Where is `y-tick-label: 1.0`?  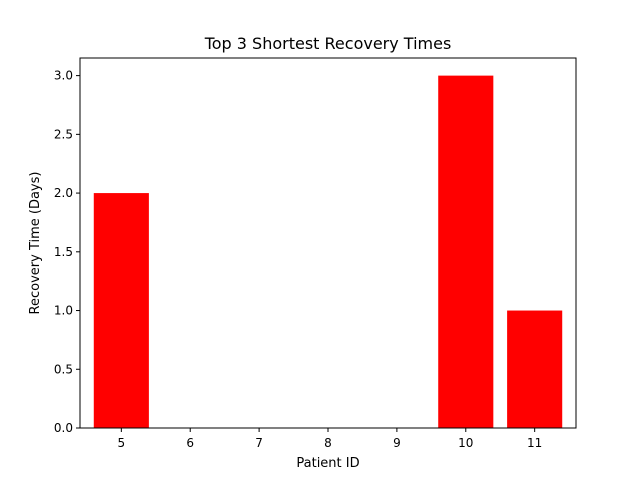
y-tick-label: 1.0 is located at coordinates (63, 311).